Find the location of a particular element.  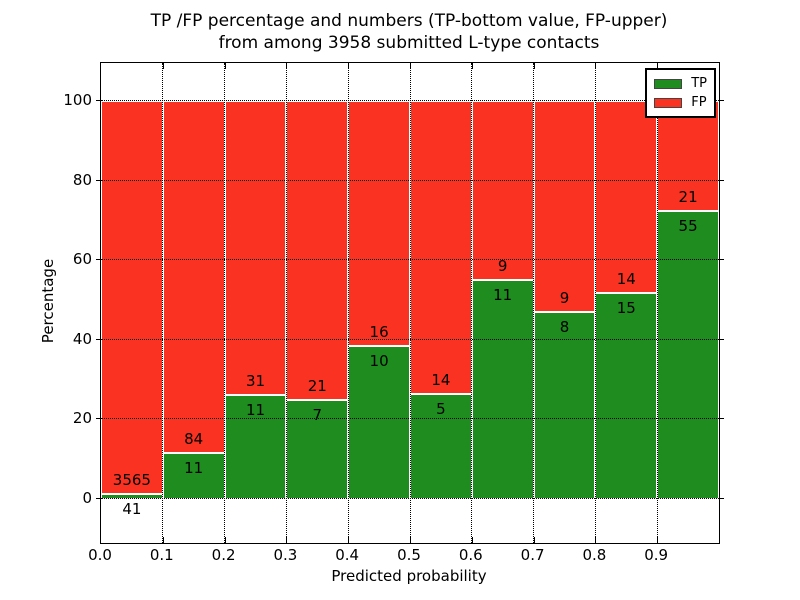

x-tick-label: 0.7 is located at coordinates (532, 555).